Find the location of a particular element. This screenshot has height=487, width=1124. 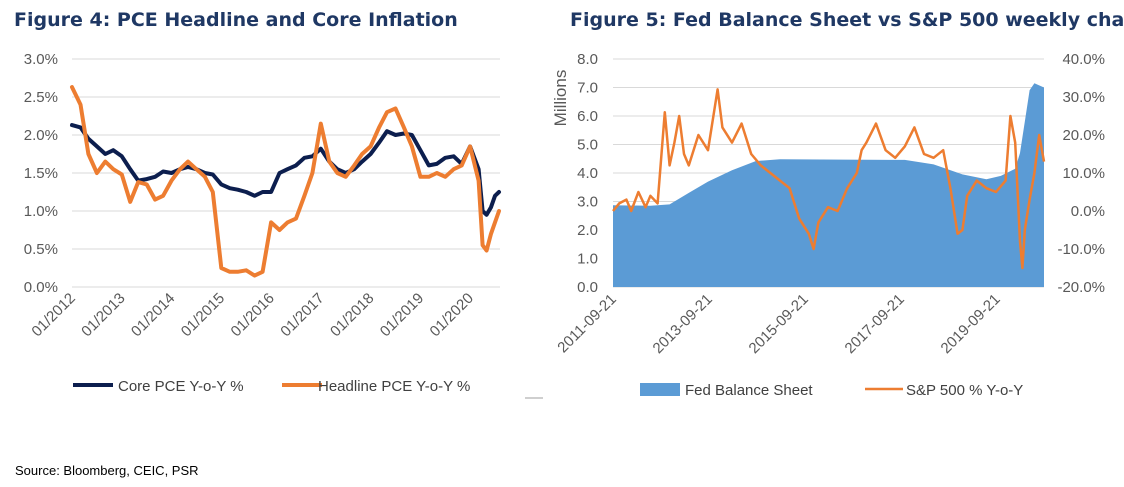

fig4-x-tick-label: 01/2017 is located at coordinates (302, 315).